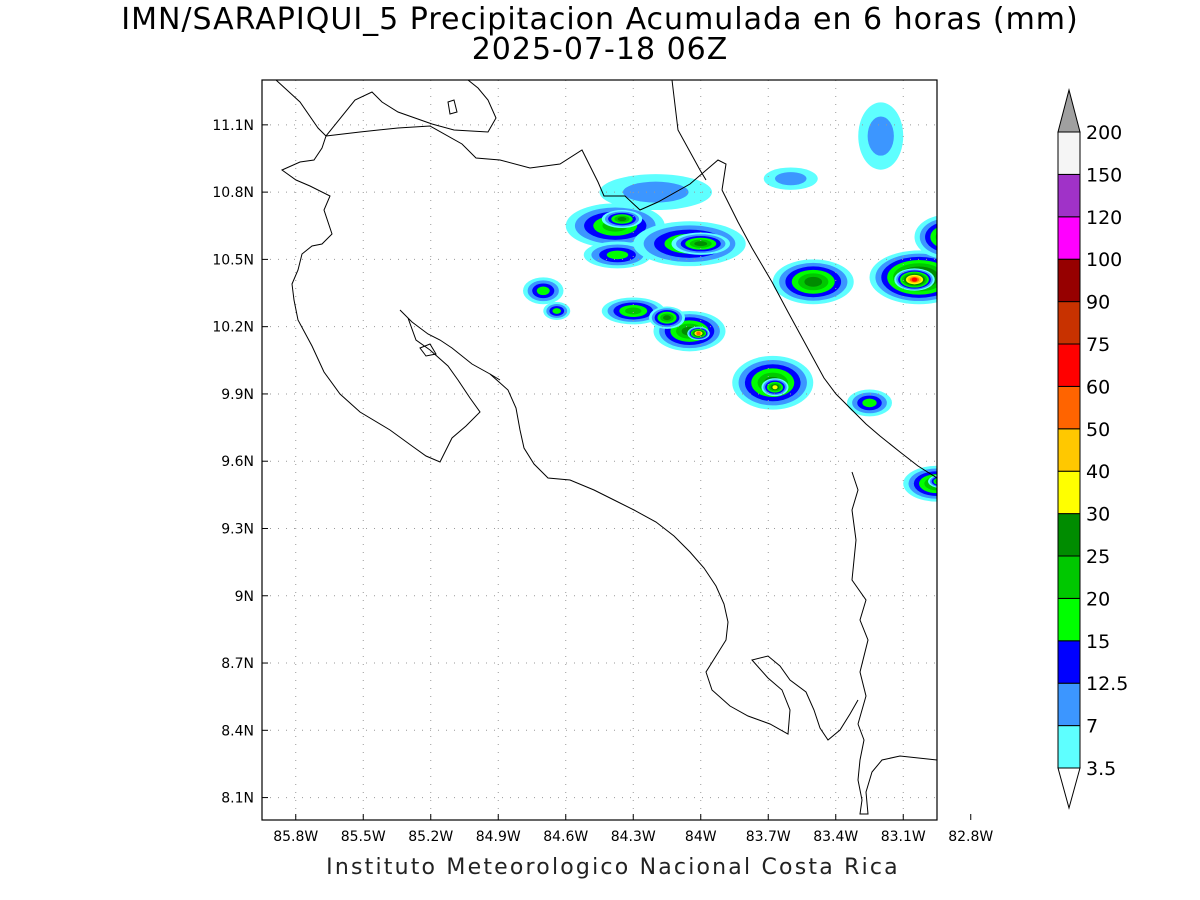 This screenshot has height=900, width=1200. I want to click on colorbar: 3.5 7 12.5 15 20 25 30 40 50 60 75 90 100 120 150 200, so click(1092, 449).